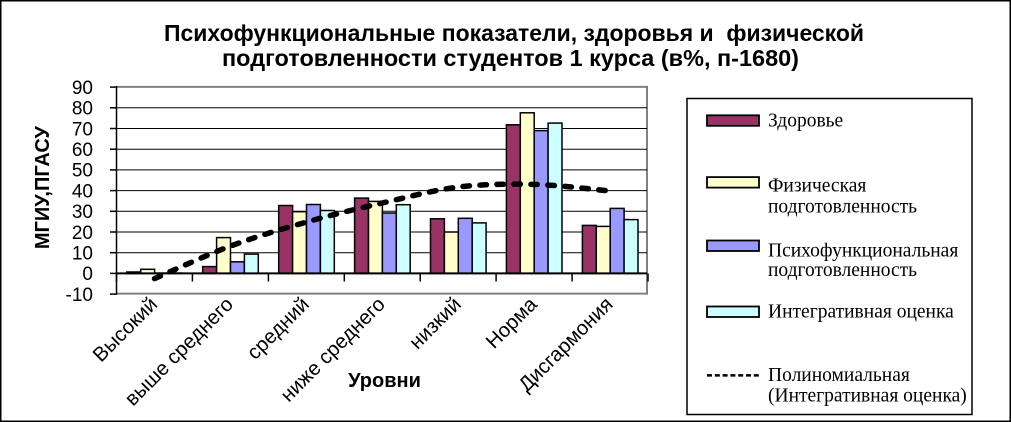  Describe the element at coordinates (817, 186) in the screenshot. I see `svg-text: Физическая` at that location.